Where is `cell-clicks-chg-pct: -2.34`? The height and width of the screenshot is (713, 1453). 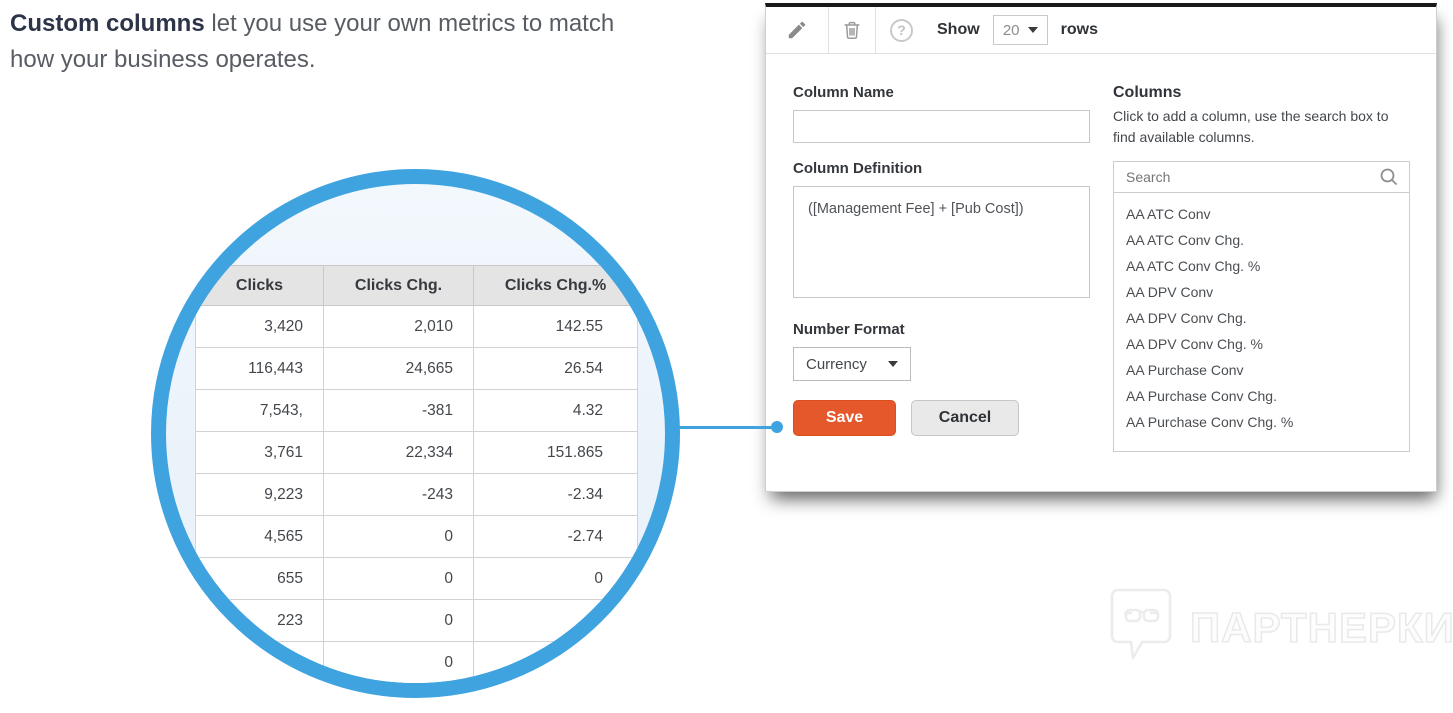
cell-clicks-chg-pct: -2.34 is located at coordinates (555, 494).